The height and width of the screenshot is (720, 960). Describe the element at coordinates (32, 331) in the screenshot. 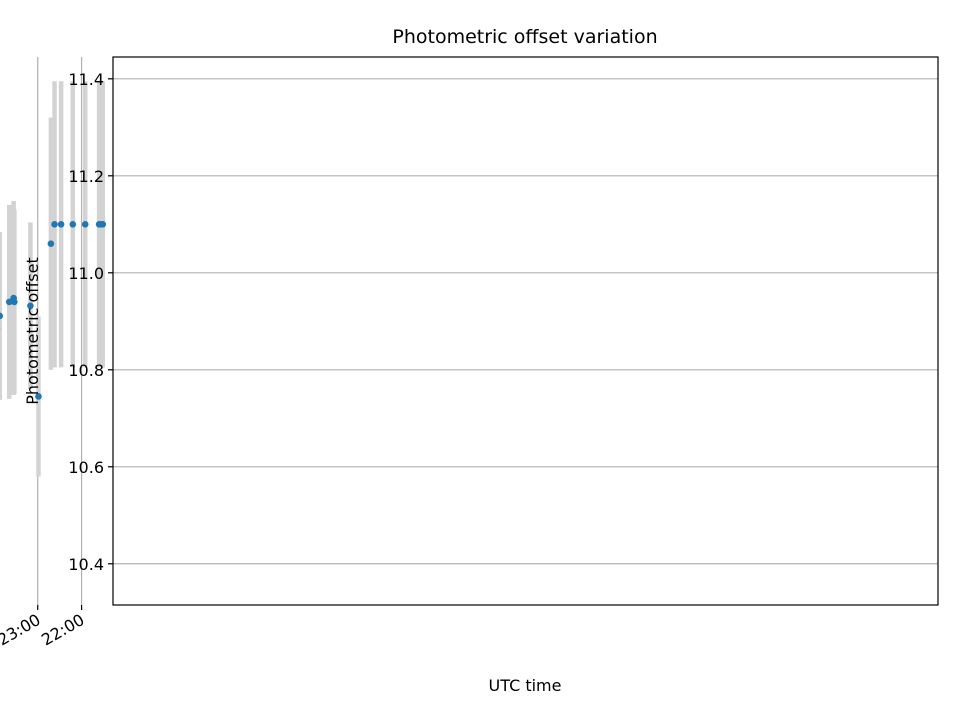

I see `y-axis-label: Photometric offset` at that location.